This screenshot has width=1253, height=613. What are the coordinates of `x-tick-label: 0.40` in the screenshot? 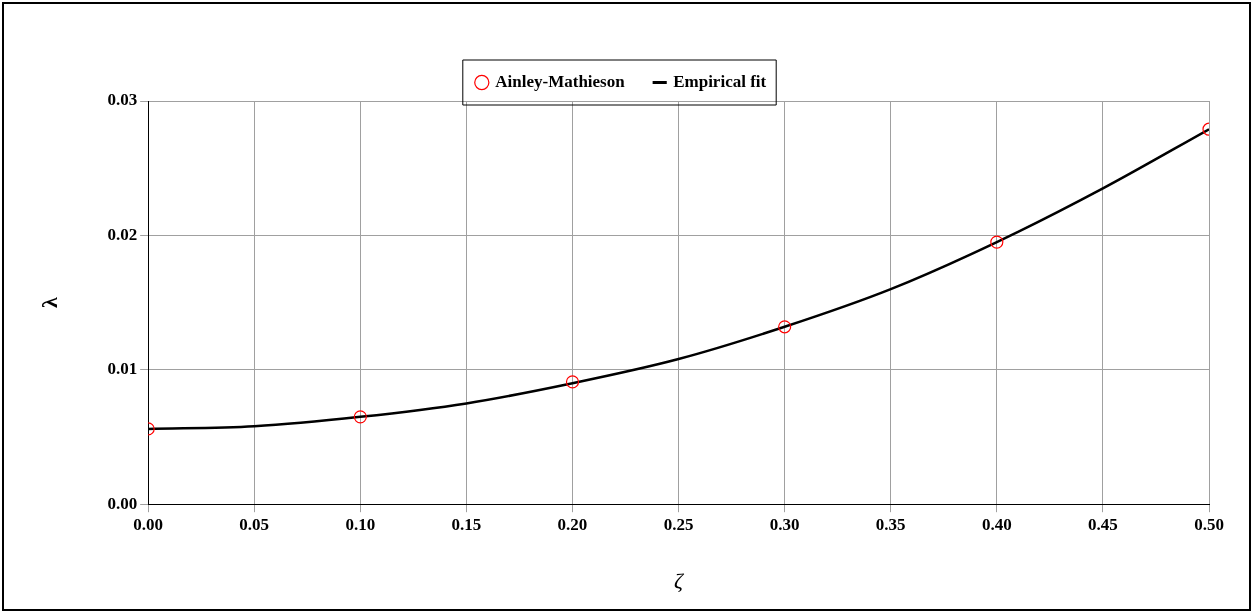 It's located at (996, 524).